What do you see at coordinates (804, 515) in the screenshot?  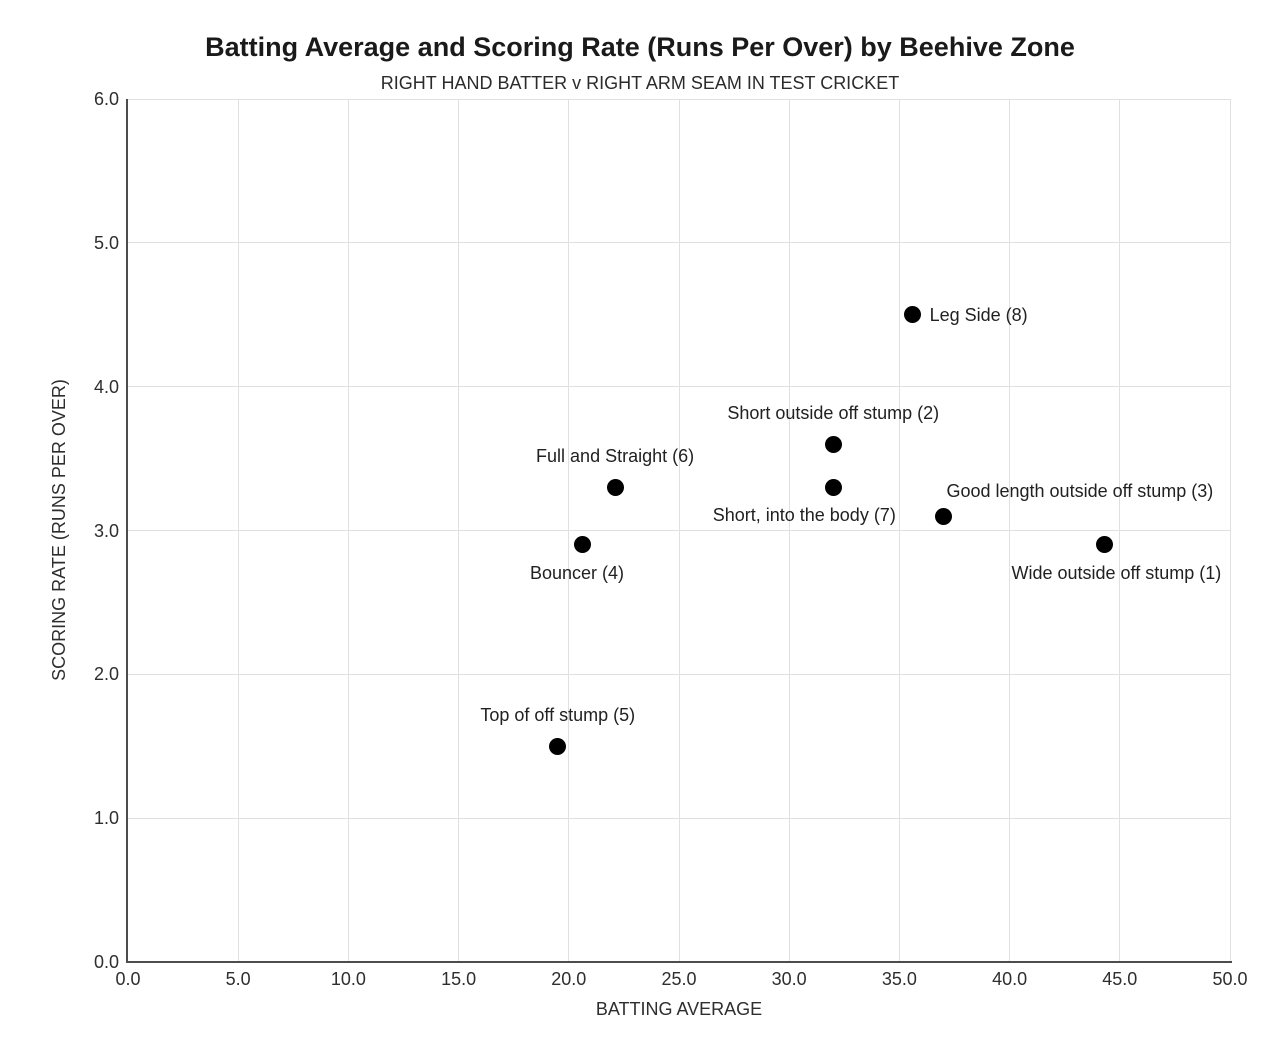 I see `data-point-label: Short, into the body (7)` at bounding box center [804, 515].